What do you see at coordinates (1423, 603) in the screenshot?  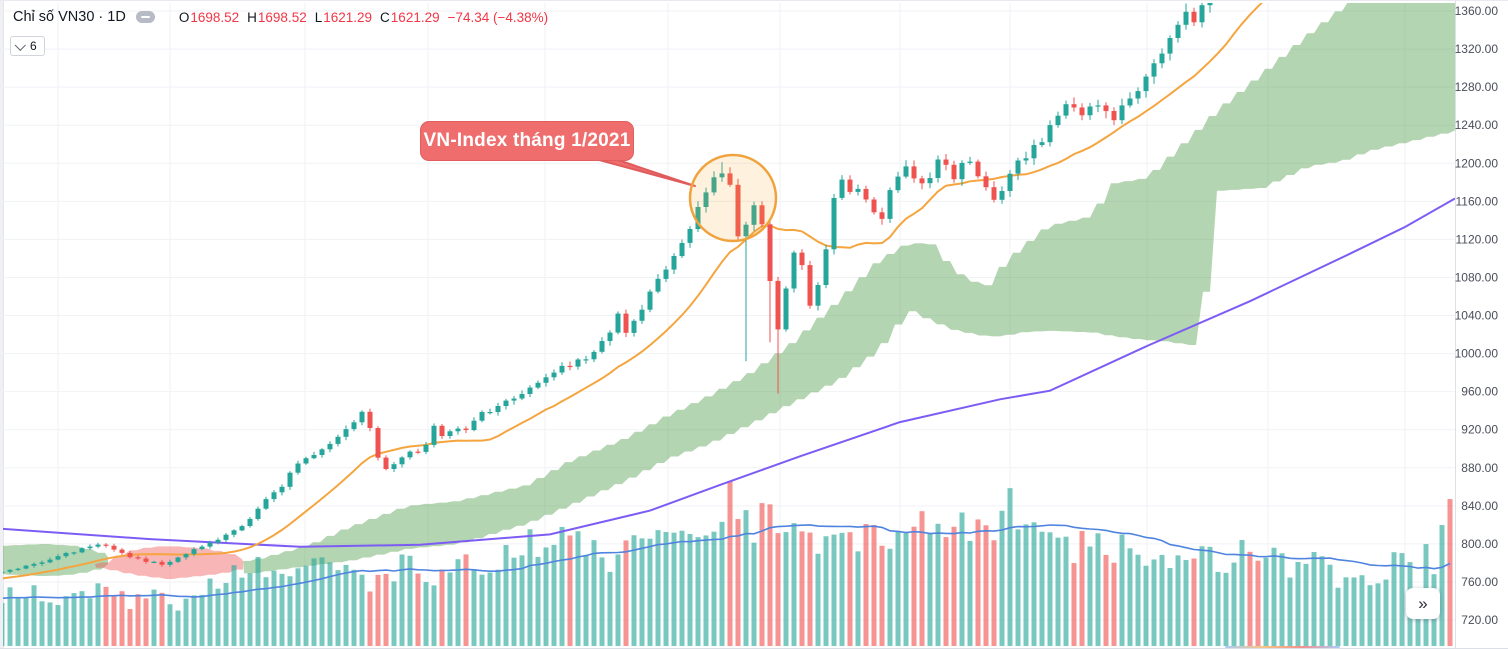 I see `scroll-to-latest-button: »` at bounding box center [1423, 603].